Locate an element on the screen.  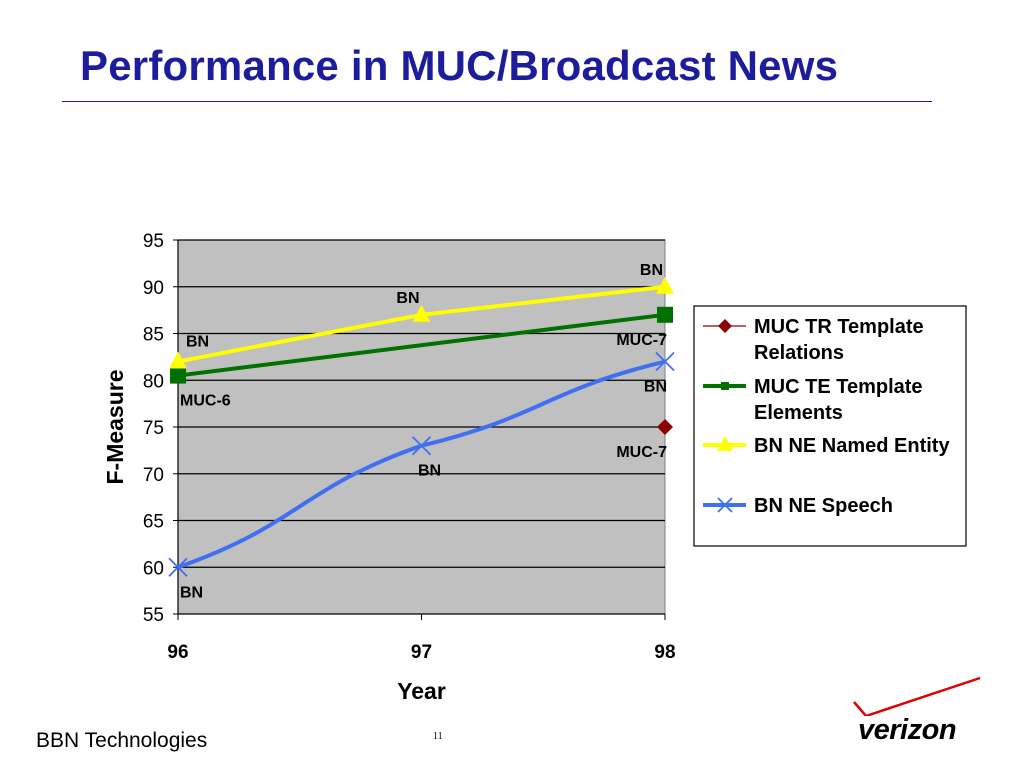
legend-item: BN NE Speech is located at coordinates (798, 506).